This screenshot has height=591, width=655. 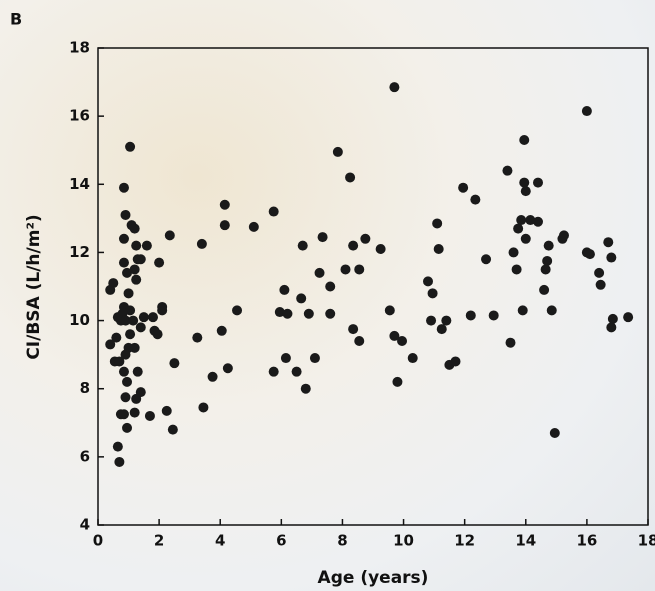 I want to click on y-tick-label: 14, so click(x=79, y=184).